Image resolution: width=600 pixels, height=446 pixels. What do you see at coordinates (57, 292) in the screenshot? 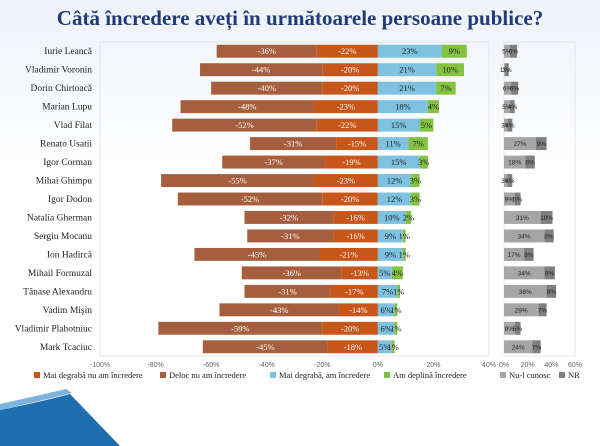
I see `category-label: Tănase Alexandru` at bounding box center [57, 292].